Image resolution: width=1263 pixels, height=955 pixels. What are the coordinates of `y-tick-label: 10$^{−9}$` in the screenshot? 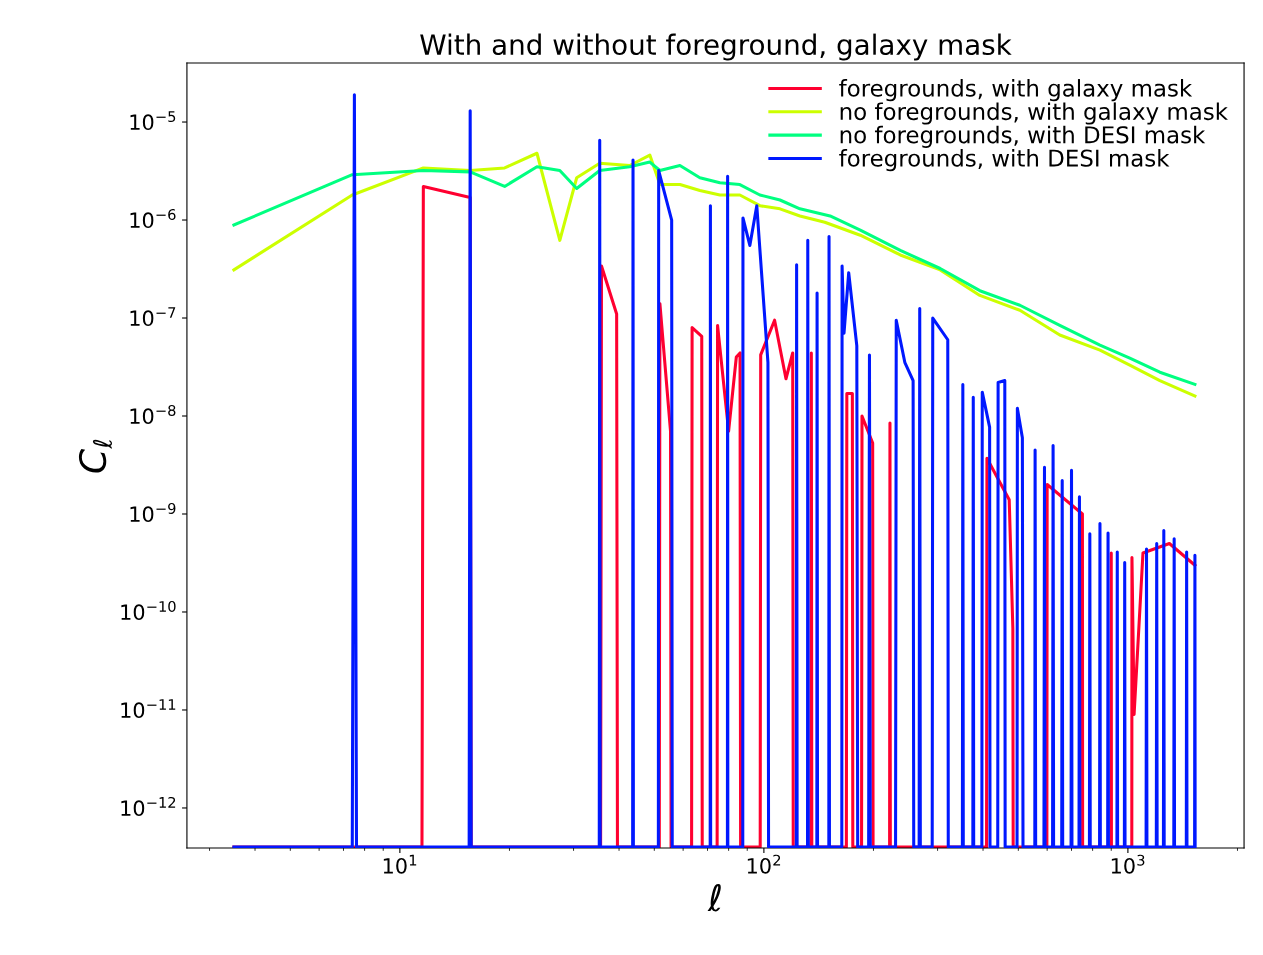 It's located at (153, 512).